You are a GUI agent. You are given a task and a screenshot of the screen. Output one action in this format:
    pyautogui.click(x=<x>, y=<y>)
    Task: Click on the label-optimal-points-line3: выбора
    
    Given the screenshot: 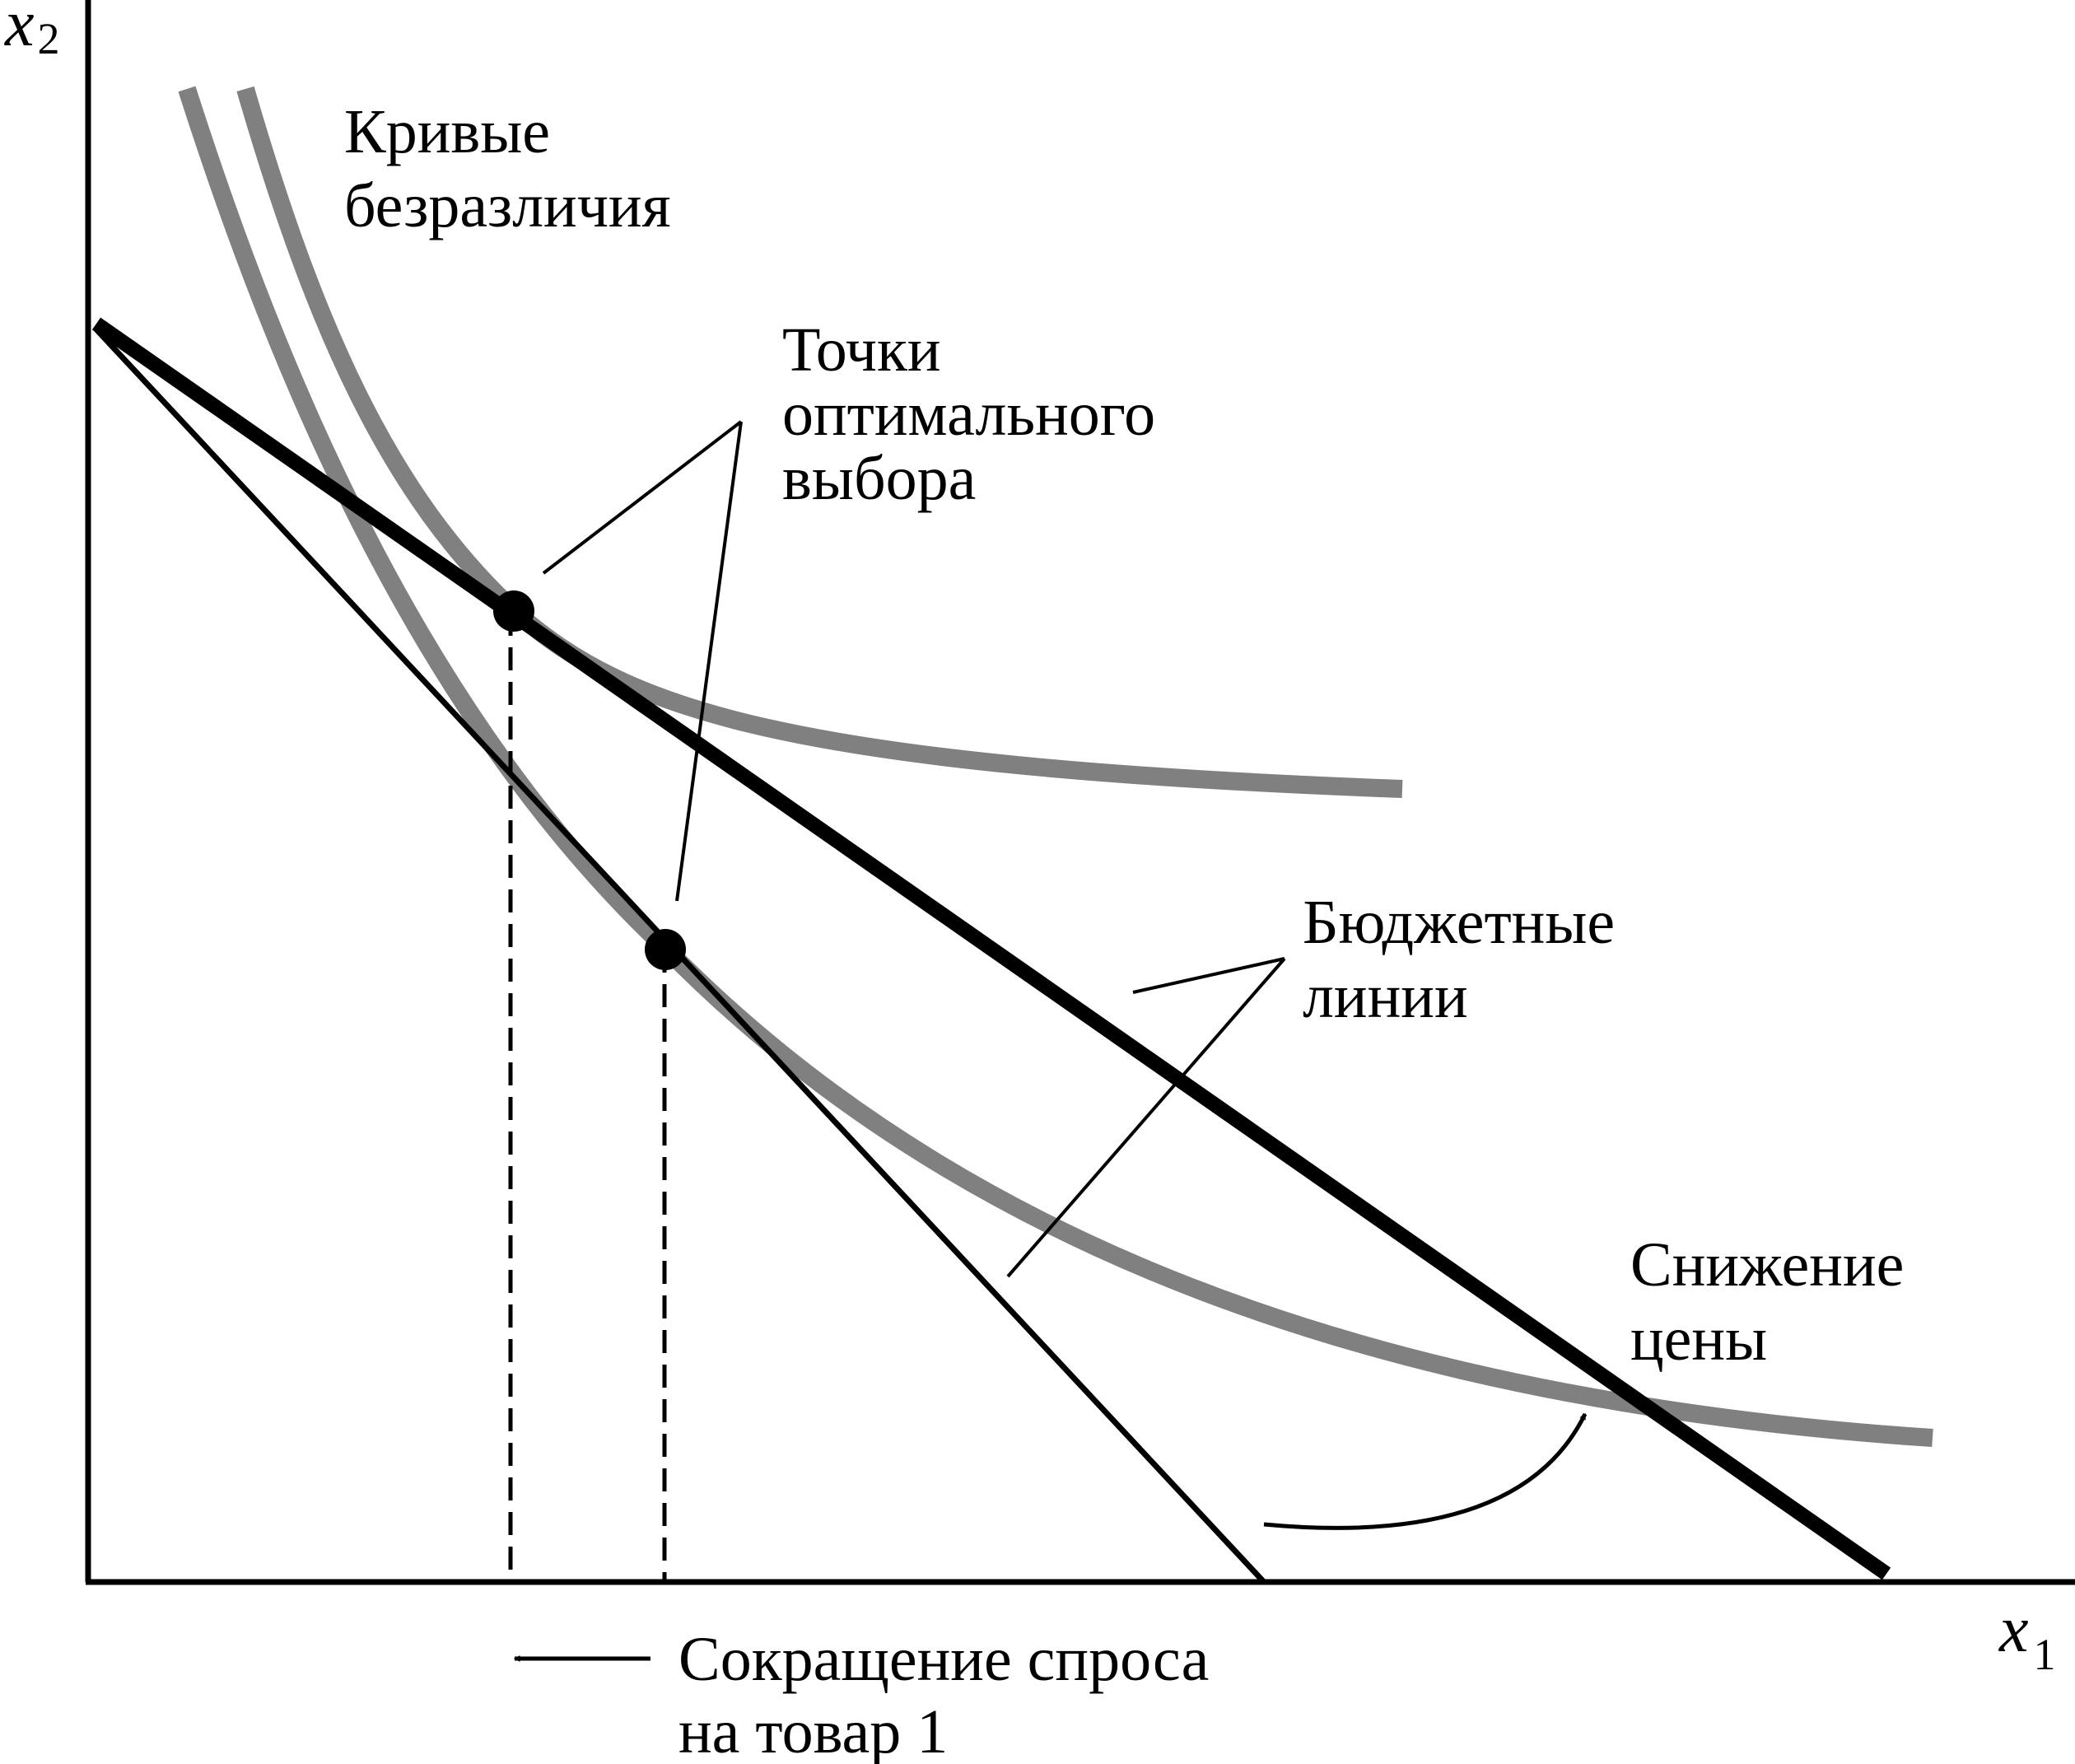 What is the action you would take?
    pyautogui.click(x=879, y=478)
    